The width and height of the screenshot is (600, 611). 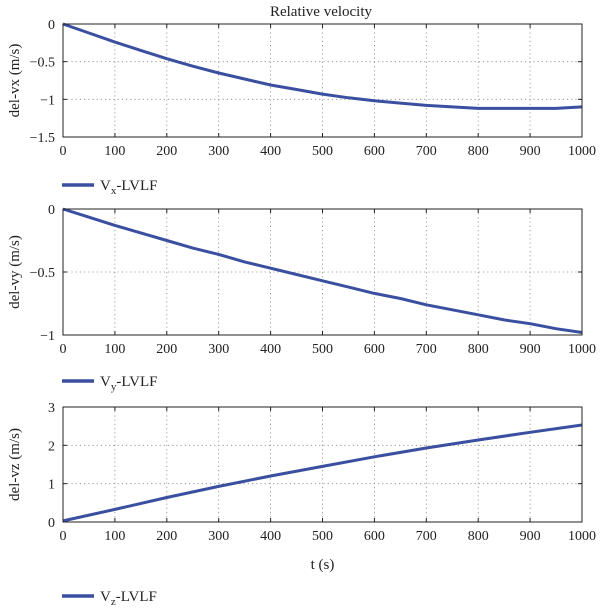 I want to click on y-axis-label: del-vx (m/s), so click(x=15, y=81).